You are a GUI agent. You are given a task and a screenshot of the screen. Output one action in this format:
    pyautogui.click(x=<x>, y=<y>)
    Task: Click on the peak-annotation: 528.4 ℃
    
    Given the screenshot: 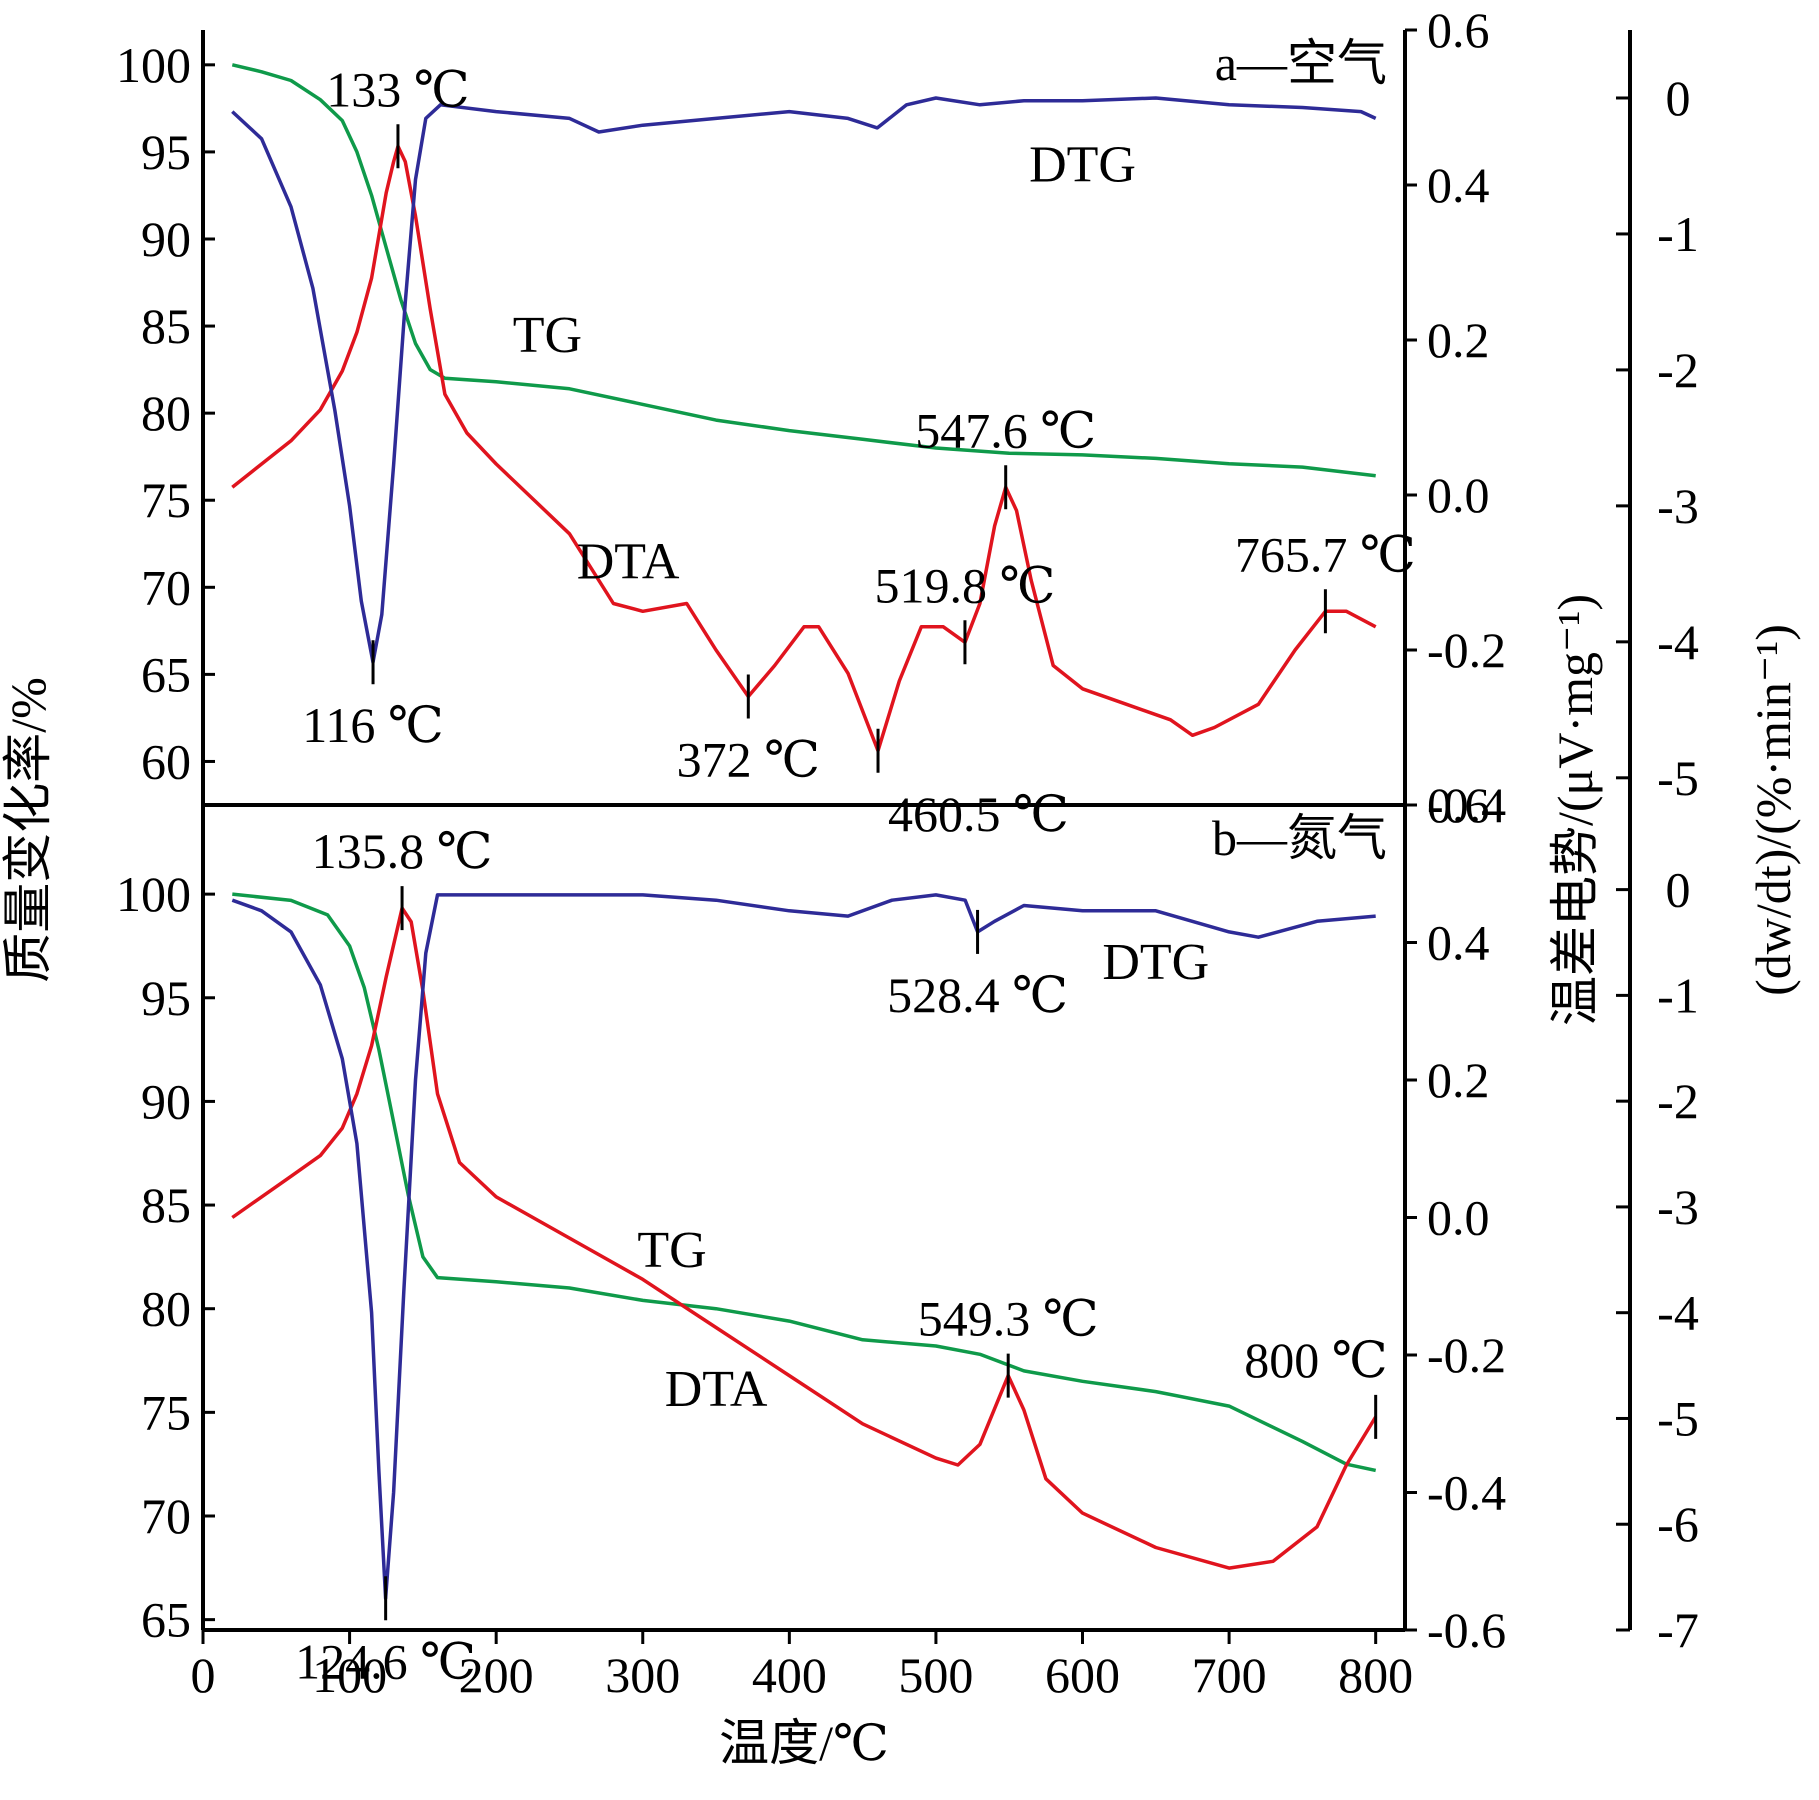 What is the action you would take?
    pyautogui.click(x=977, y=995)
    